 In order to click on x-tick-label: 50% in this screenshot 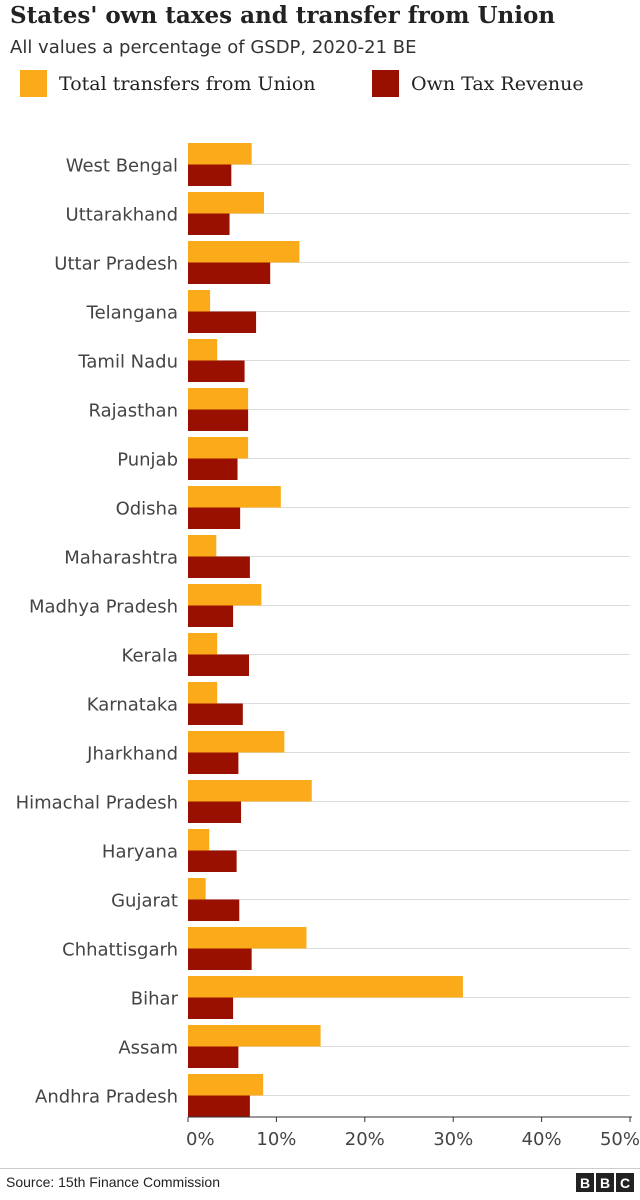, I will do `click(620, 1139)`.